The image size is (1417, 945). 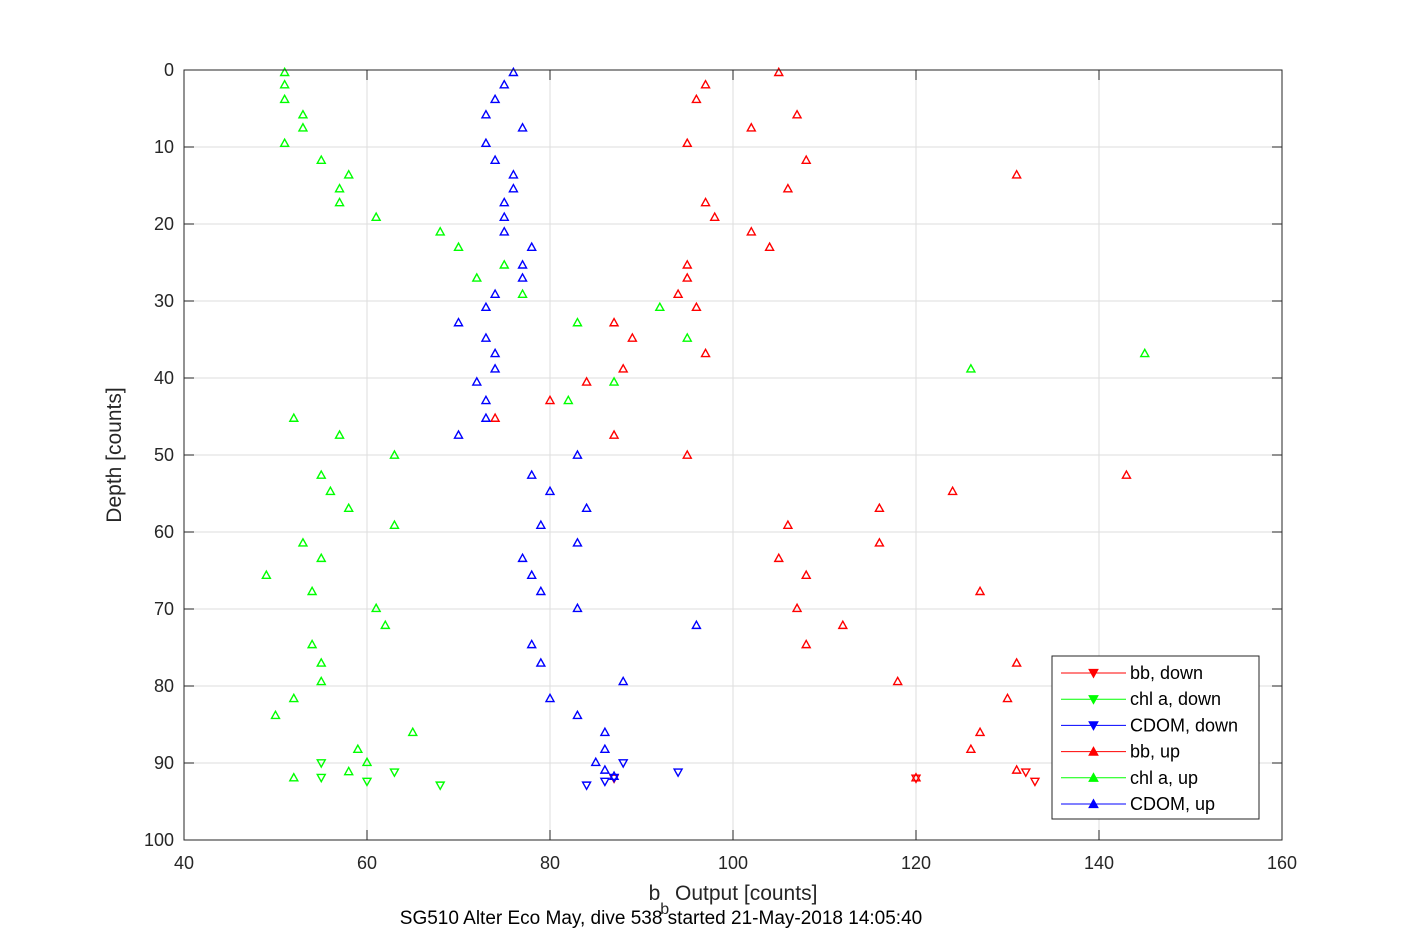 What do you see at coordinates (164, 455) in the screenshot?
I see `y-tick-label: 50` at bounding box center [164, 455].